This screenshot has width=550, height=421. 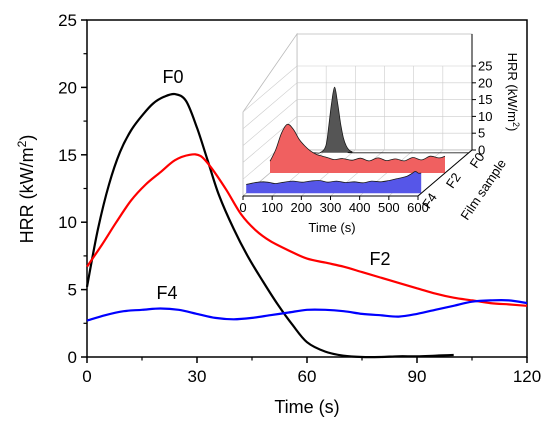 What do you see at coordinates (477, 160) in the screenshot?
I see `inset-sample-tick-label: F0` at bounding box center [477, 160].